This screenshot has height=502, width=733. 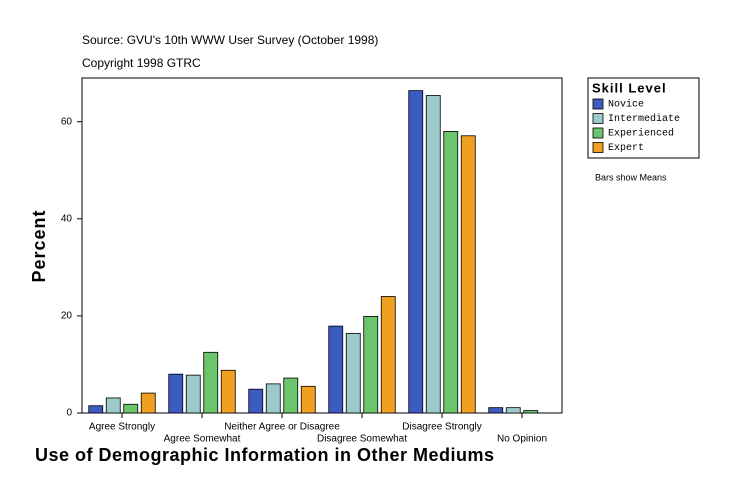 I want to click on note: Bars show Means, so click(x=631, y=177).